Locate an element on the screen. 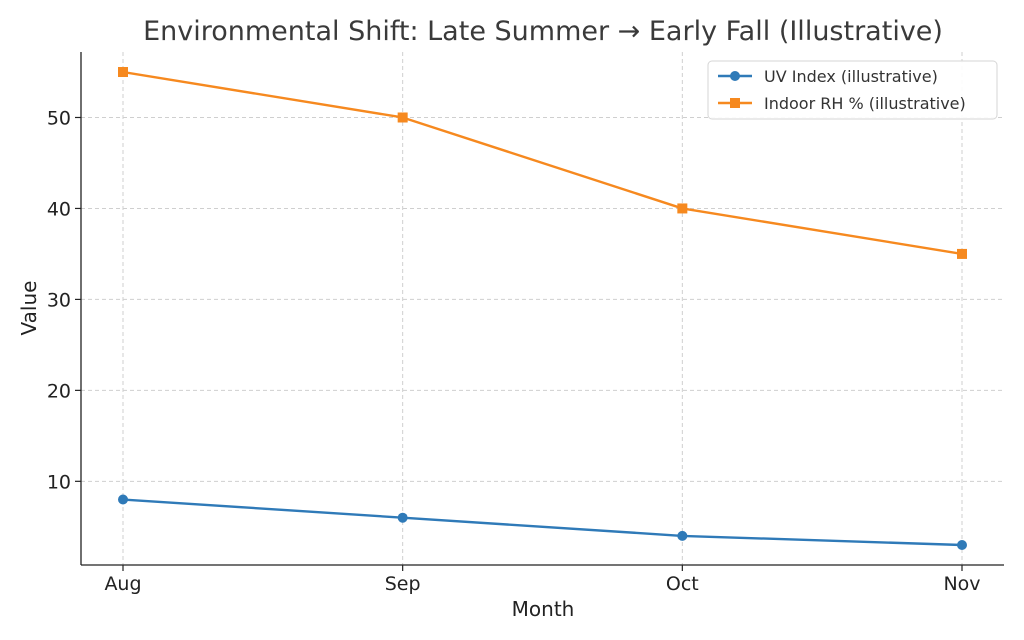 The height and width of the screenshot is (640, 1024). y-tick-label: 30 is located at coordinates (59, 300).